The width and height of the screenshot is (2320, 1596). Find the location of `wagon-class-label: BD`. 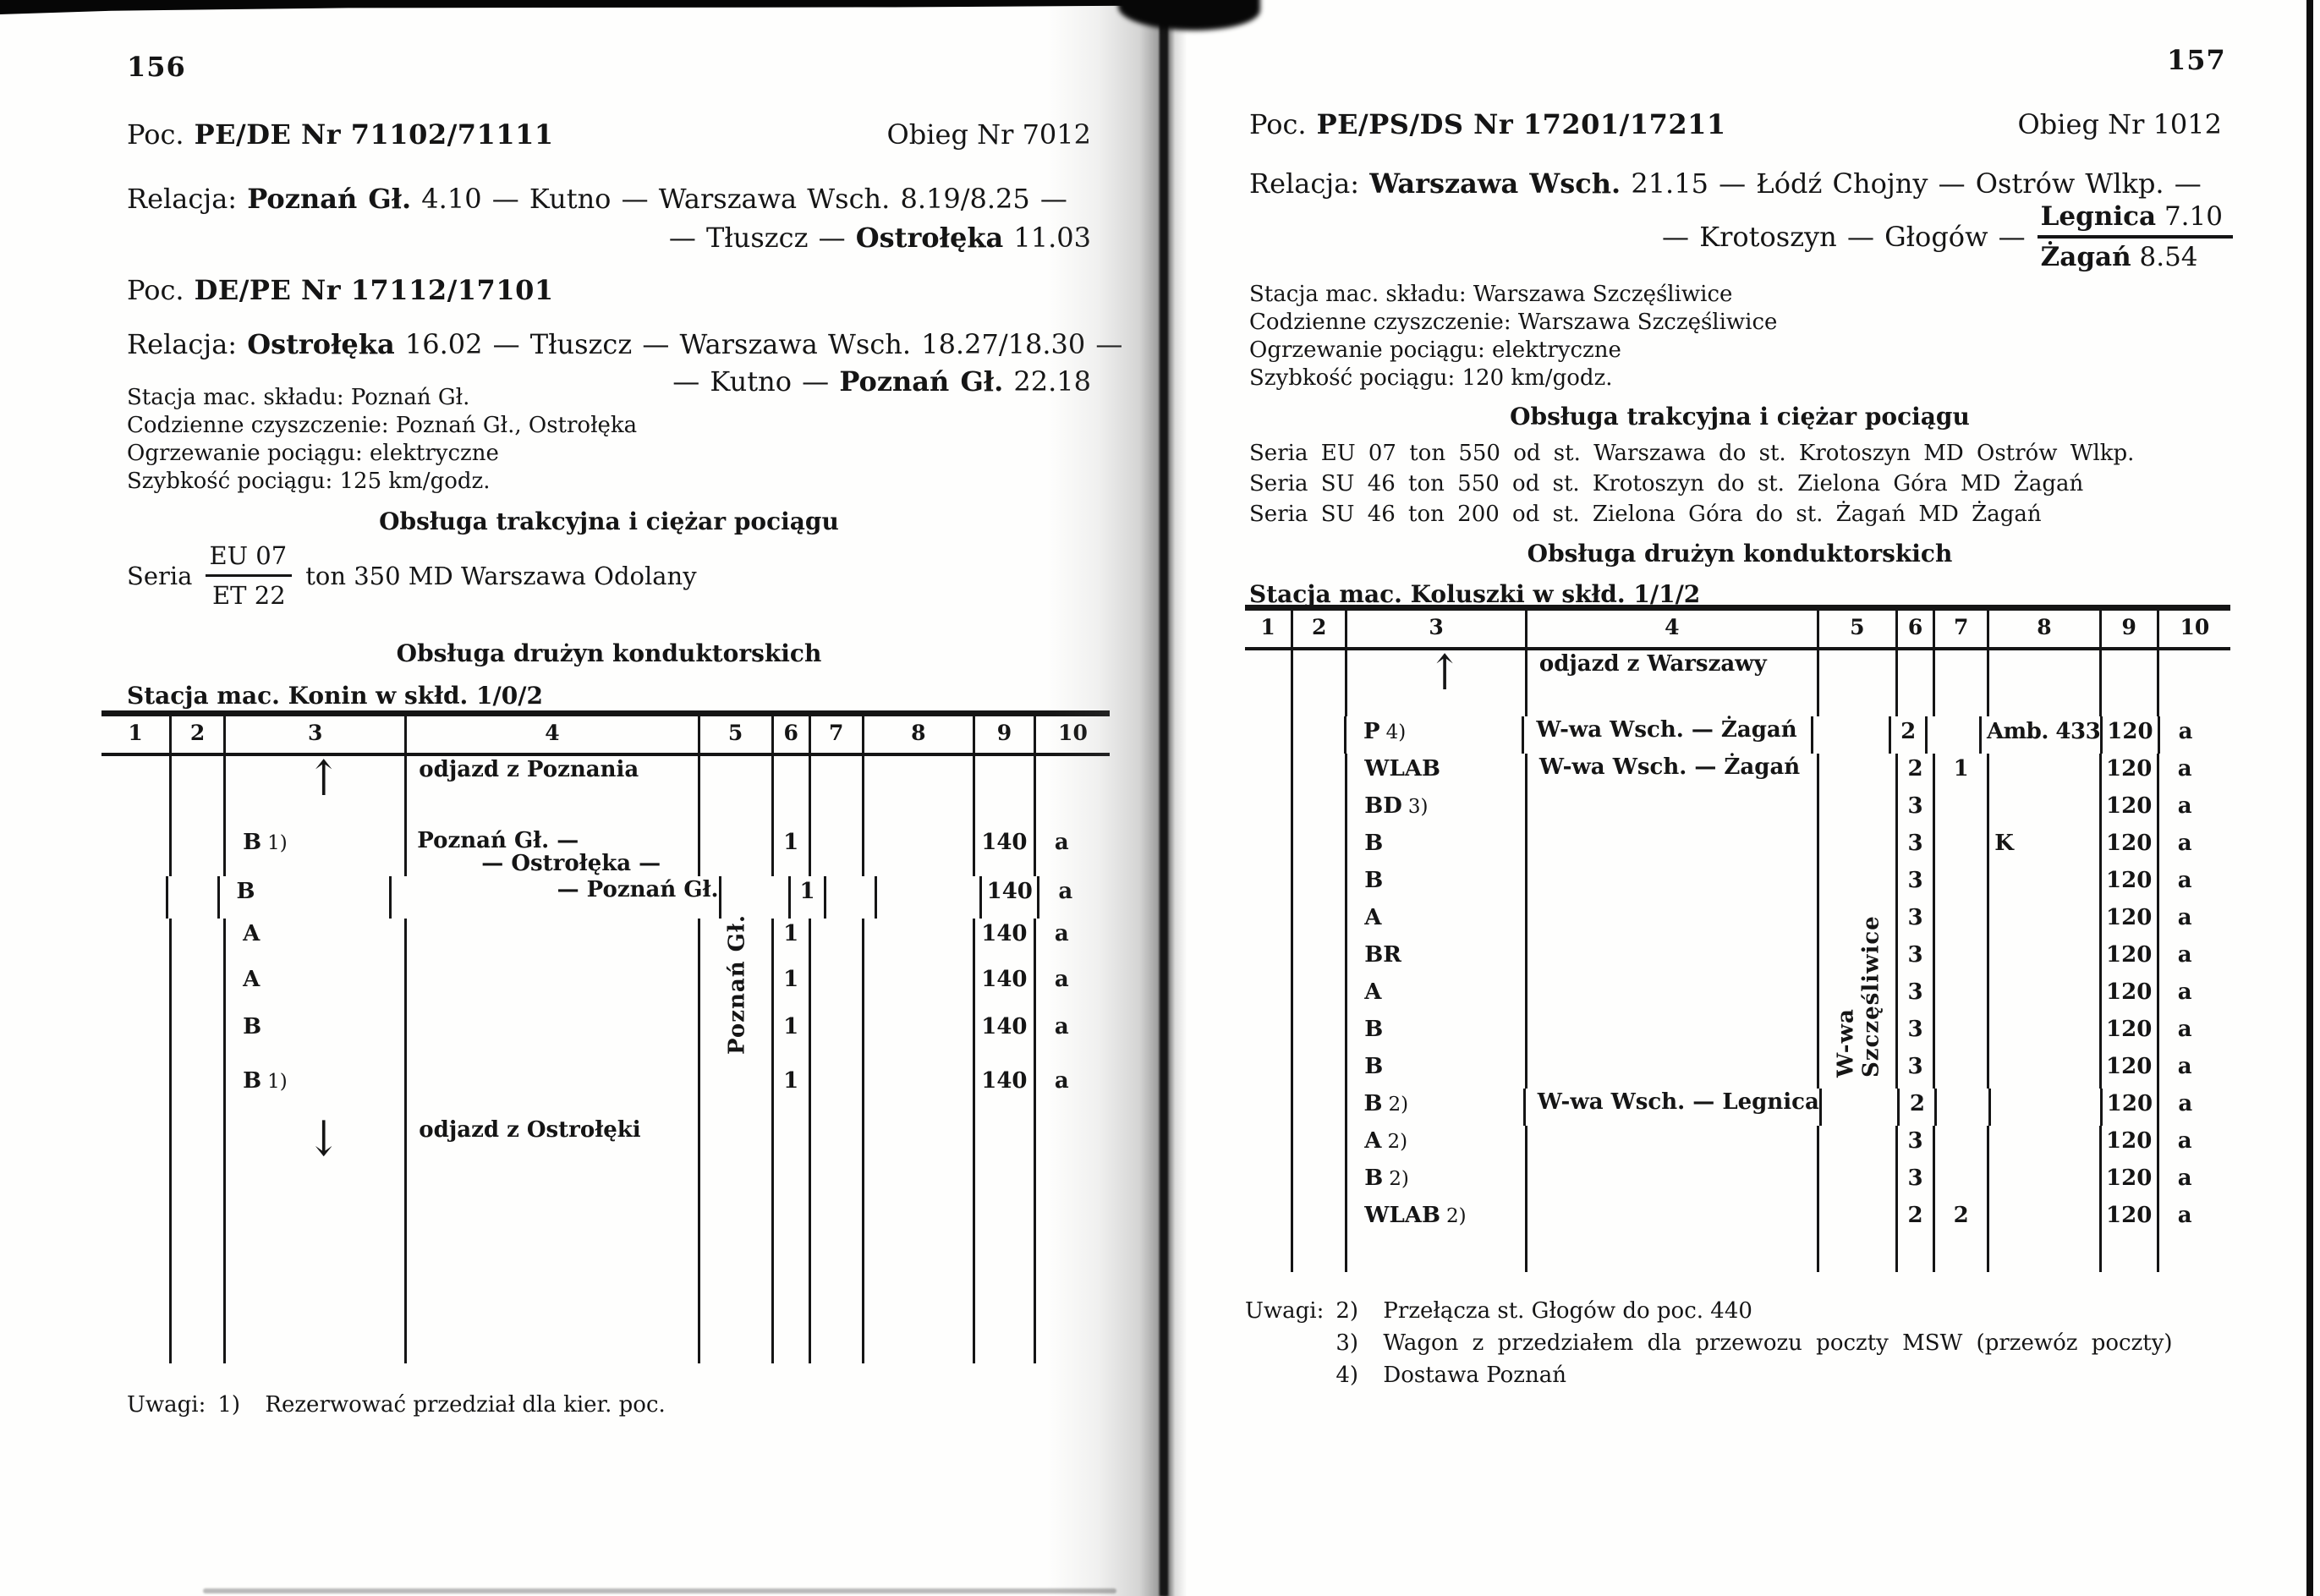

wagon-class-label: BD is located at coordinates (1383, 806).